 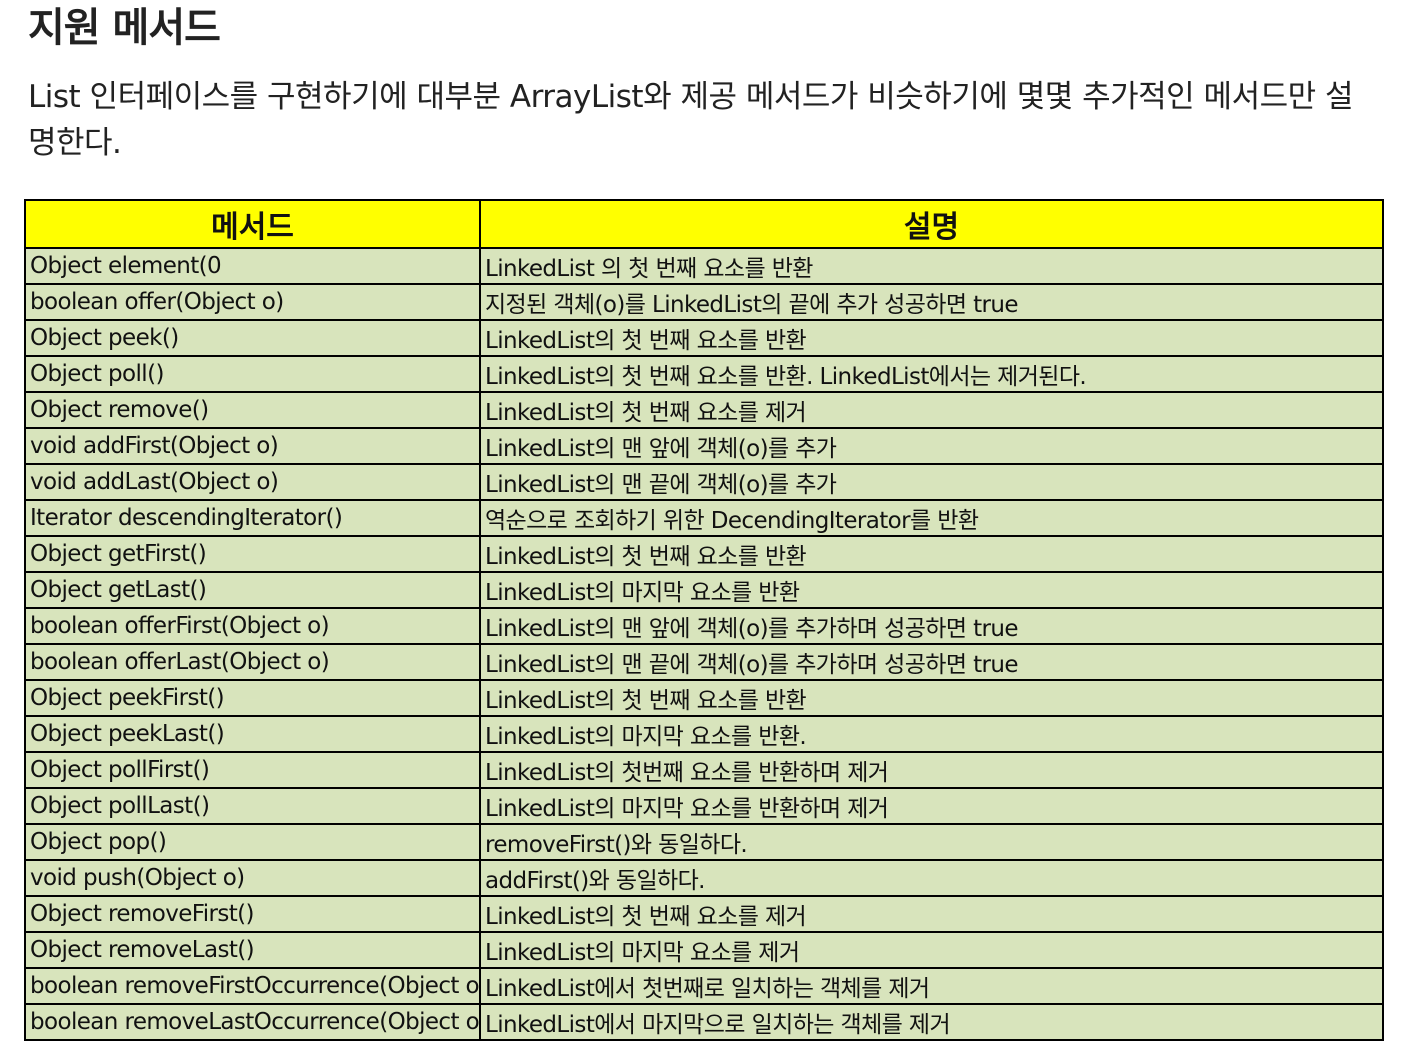 What do you see at coordinates (931, 224) in the screenshot?
I see `column-header-description: 설명` at bounding box center [931, 224].